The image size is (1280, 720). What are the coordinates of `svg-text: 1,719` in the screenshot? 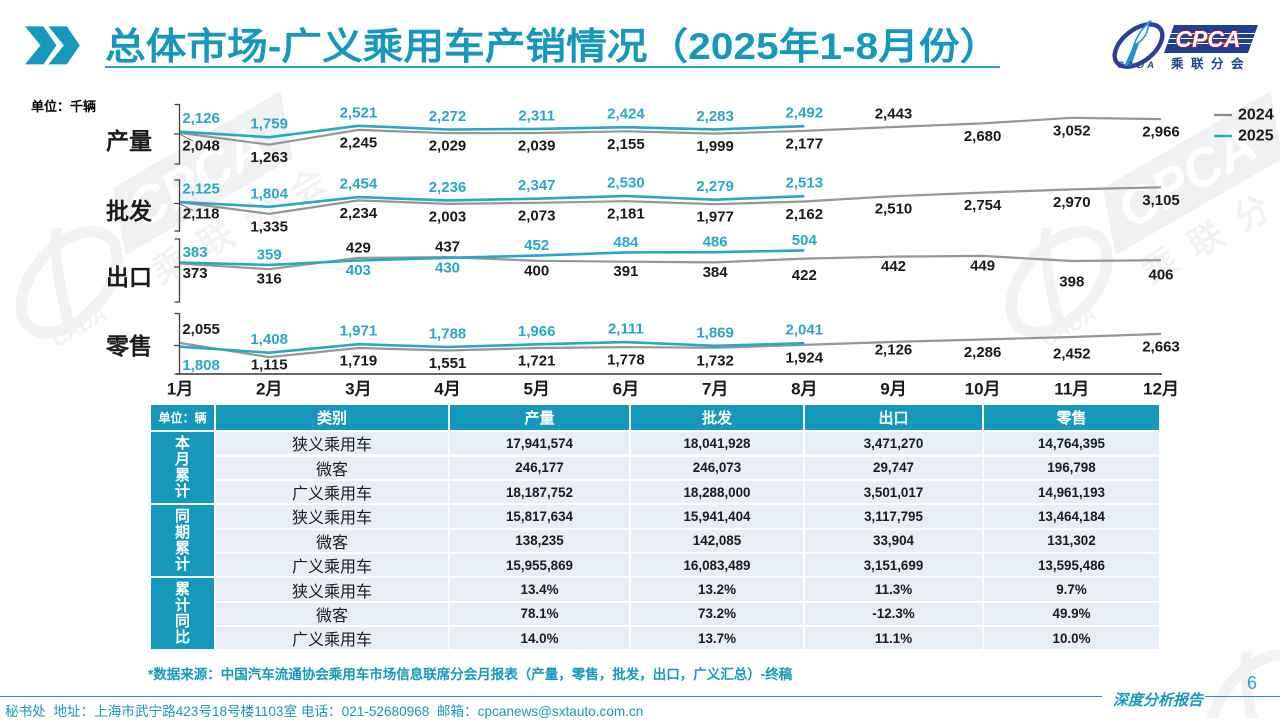 It's located at (359, 361).